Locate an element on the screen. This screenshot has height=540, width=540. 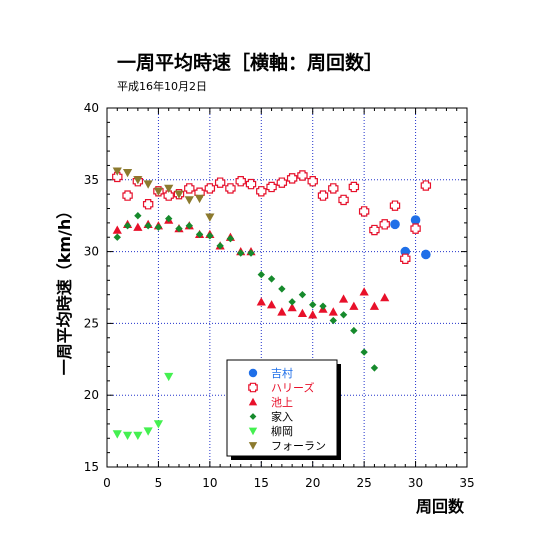
legend-label: 池上 is located at coordinates (282, 402).